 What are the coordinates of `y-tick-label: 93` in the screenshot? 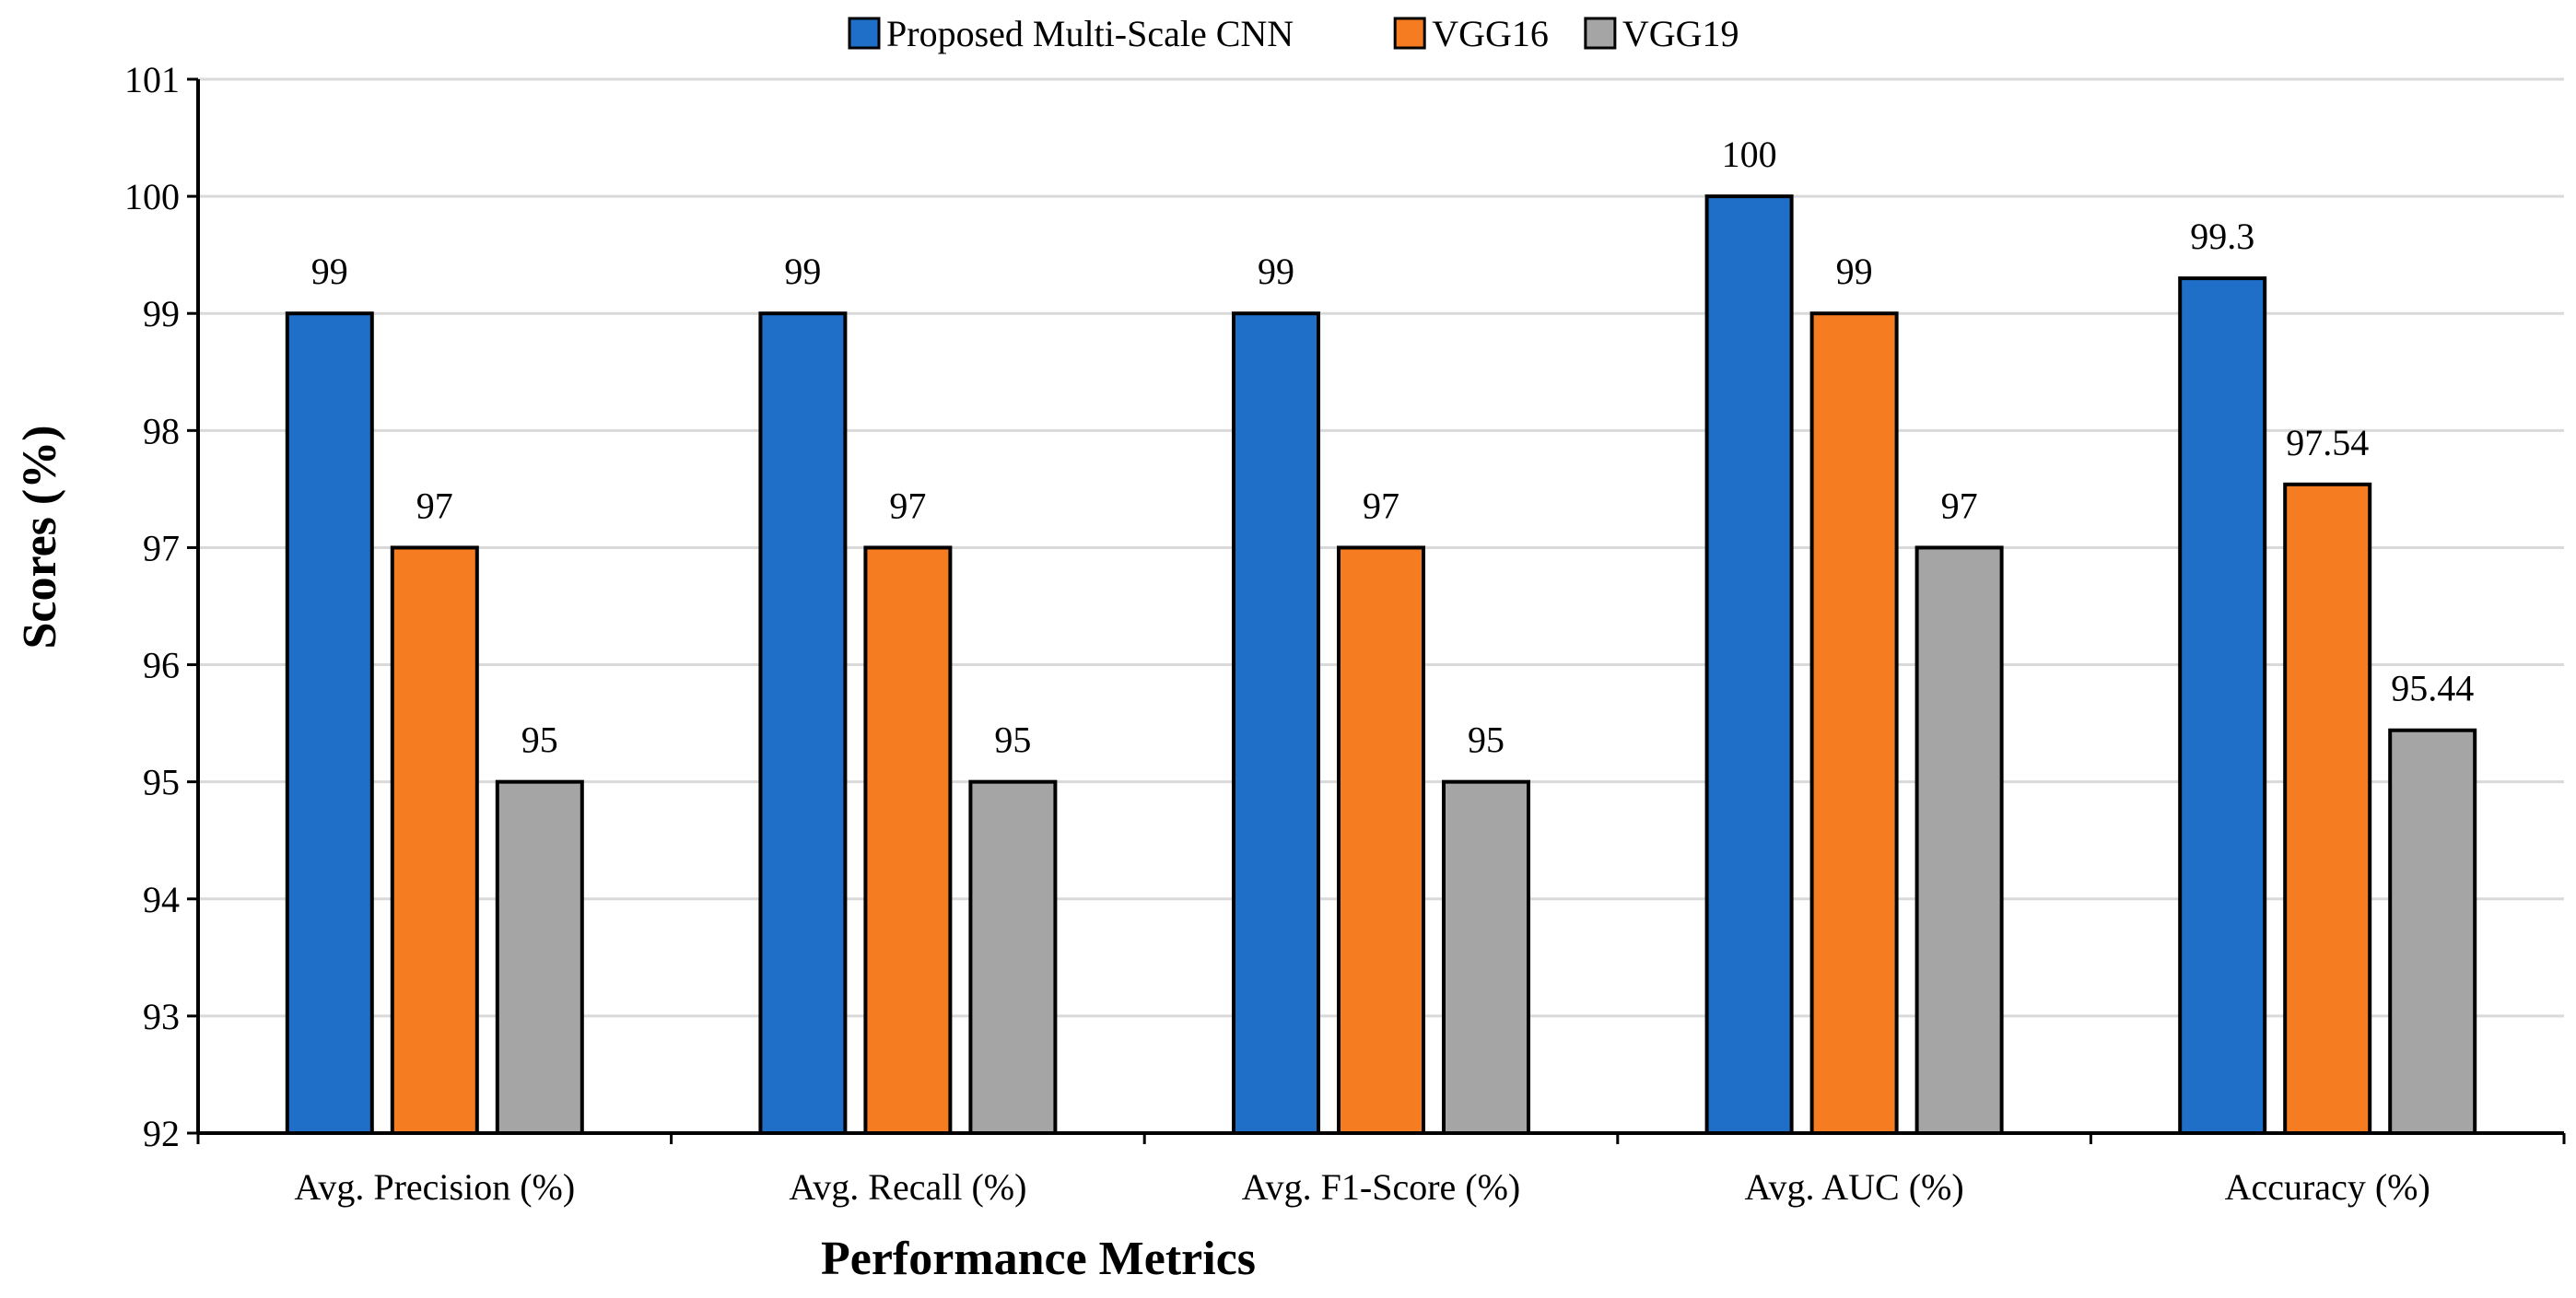 It's located at (161, 1016).